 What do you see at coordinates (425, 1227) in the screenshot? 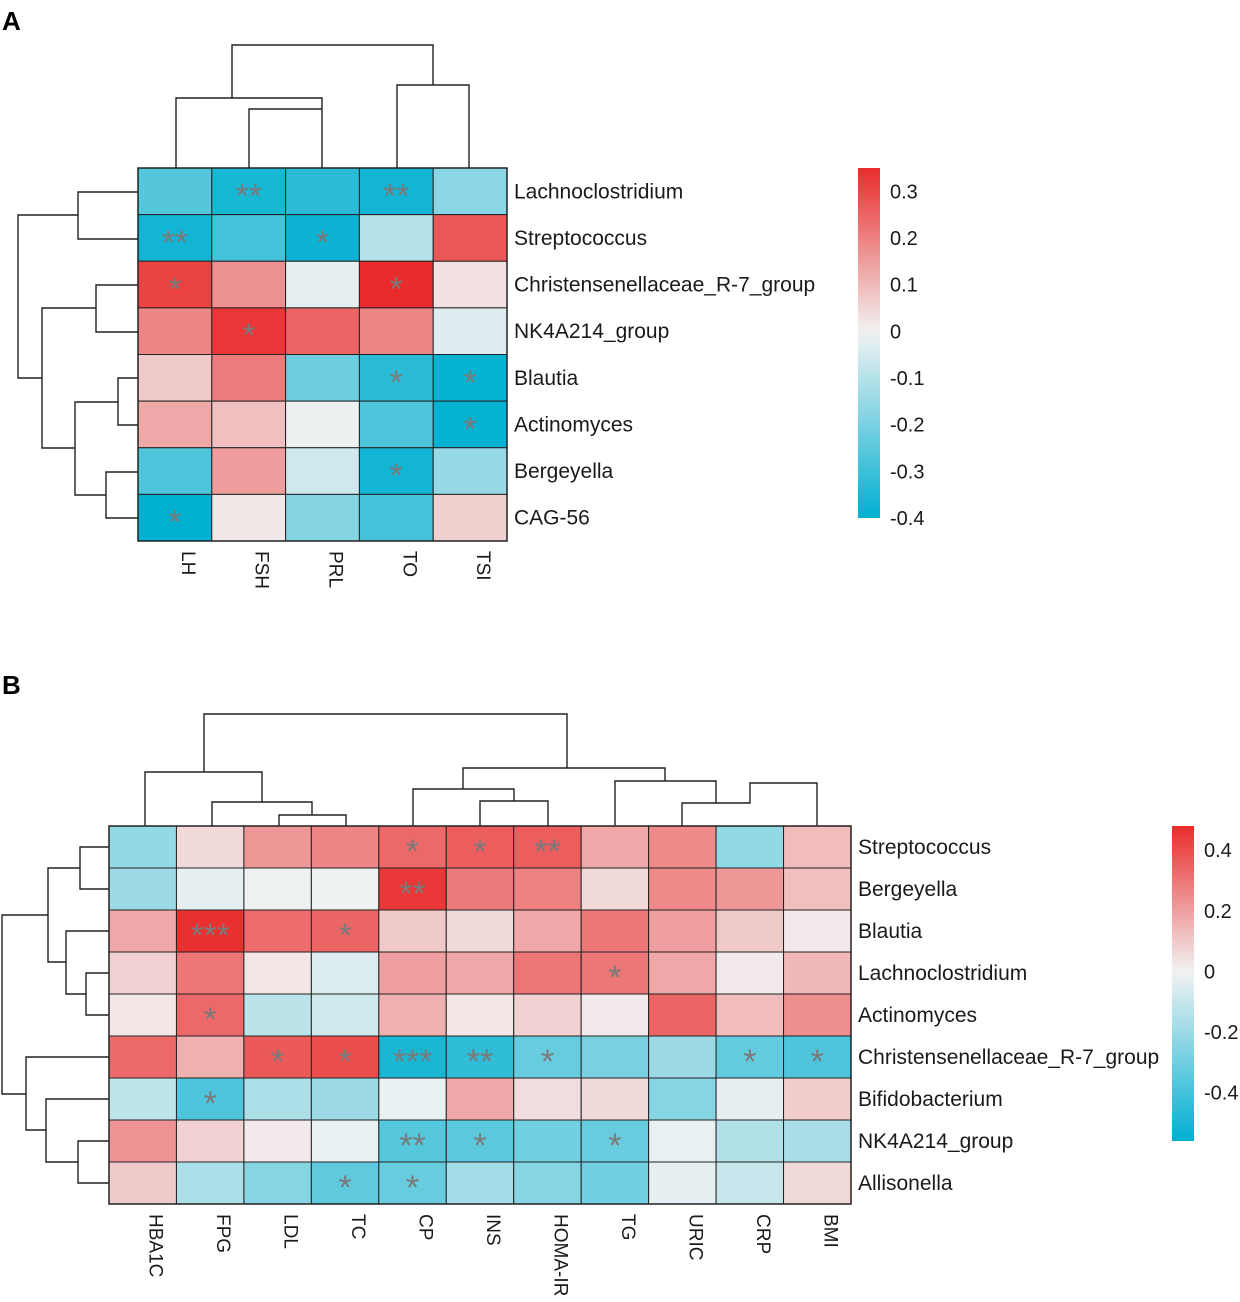
I see `column-label: CP` at bounding box center [425, 1227].